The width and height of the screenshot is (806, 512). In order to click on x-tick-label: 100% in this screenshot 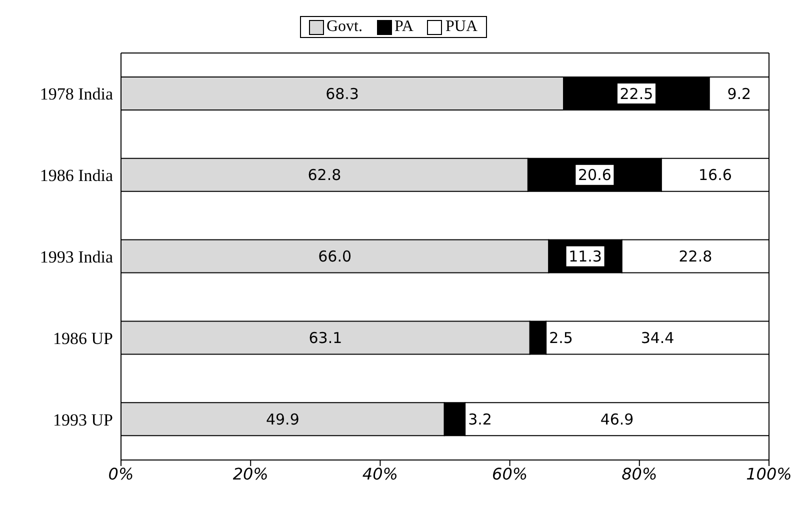, I will do `click(769, 474)`.